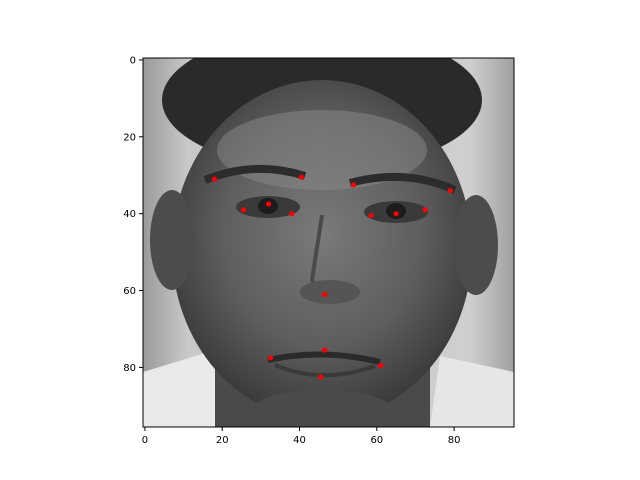 Image resolution: width=640 pixels, height=480 pixels. What do you see at coordinates (129, 368) in the screenshot?
I see `y-tick-label: 80` at bounding box center [129, 368].